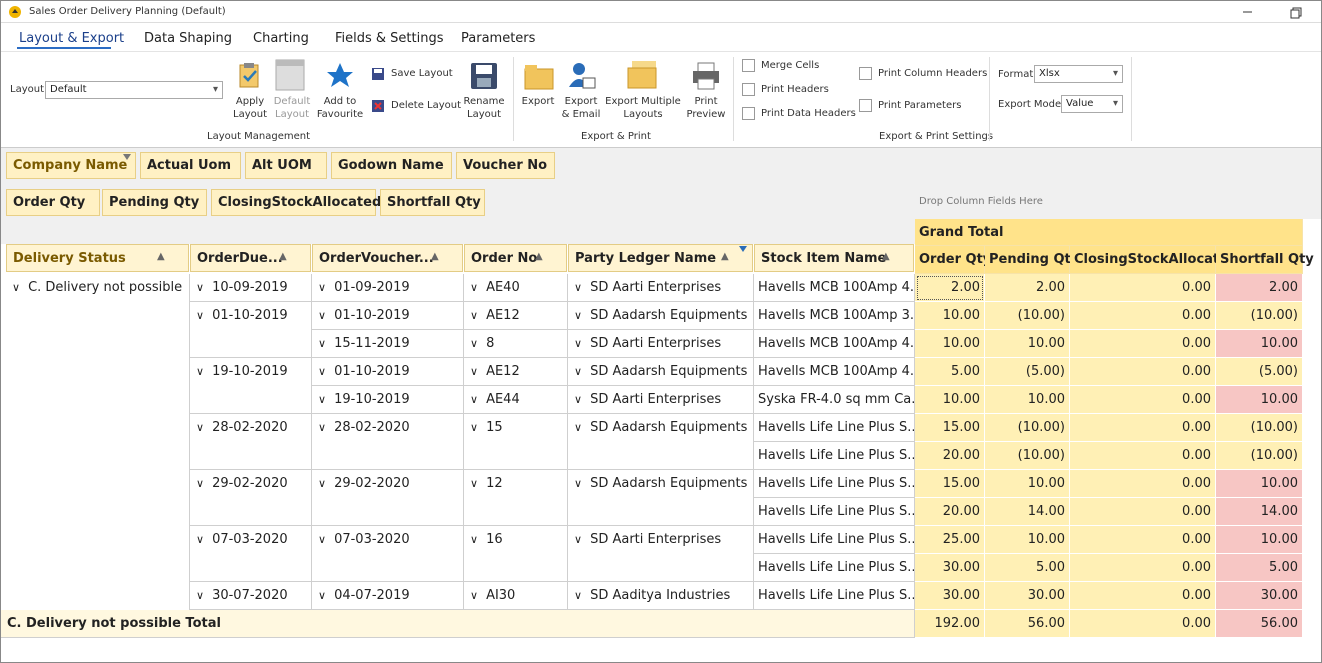 This screenshot has width=1322, height=663. I want to click on ribbon-button: Rename Layout, so click(484, 108).